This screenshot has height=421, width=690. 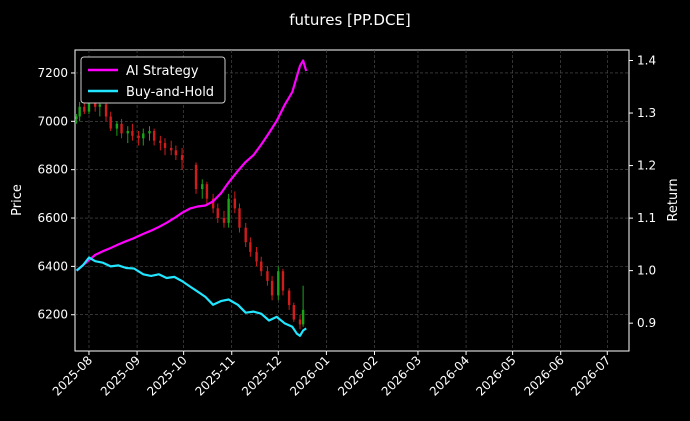 I want to click on y-right-tick-label: 0.9, so click(x=646, y=323).